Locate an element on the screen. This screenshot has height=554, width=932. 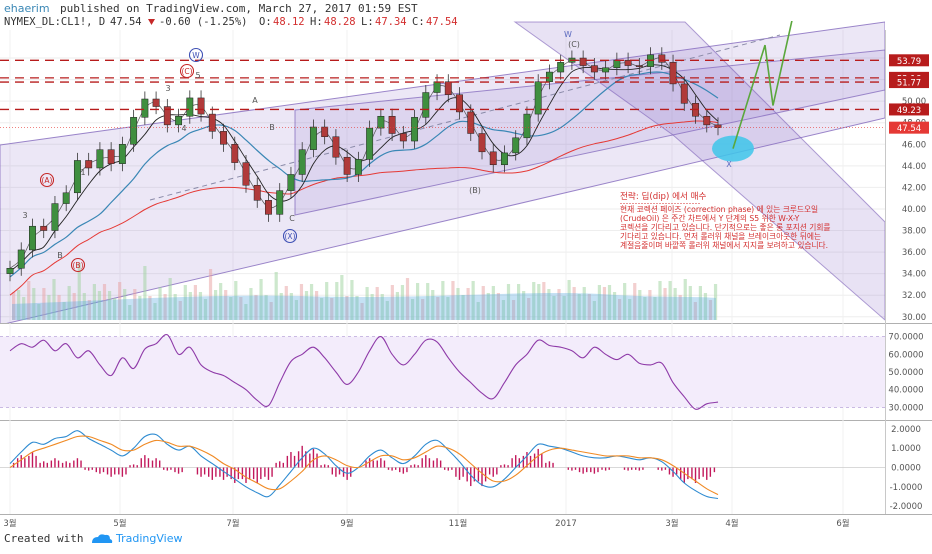
annotation-line-1: 현재 코렉션 페이즈 (correction phase) 에 있는 크루드오일 is located at coordinates (719, 209).